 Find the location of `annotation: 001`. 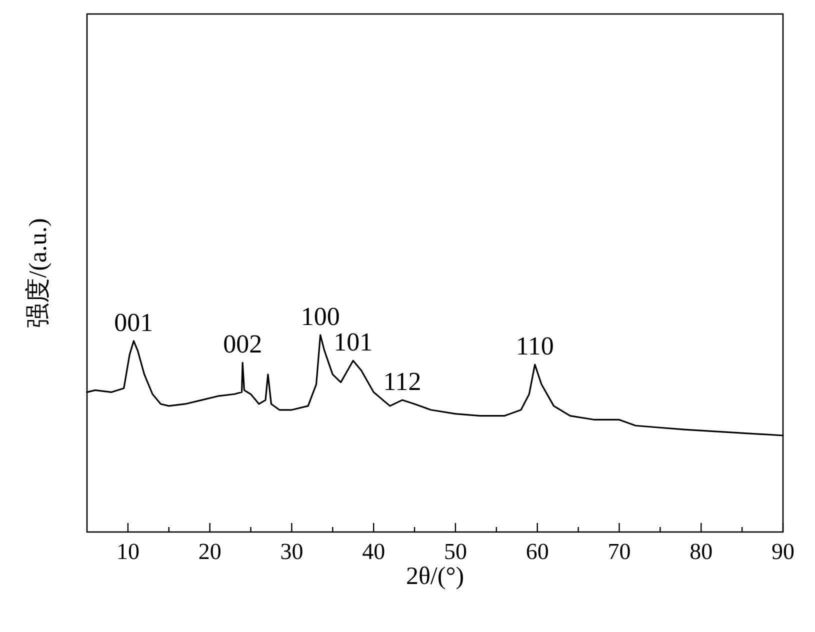

annotation: 001 is located at coordinates (134, 322).